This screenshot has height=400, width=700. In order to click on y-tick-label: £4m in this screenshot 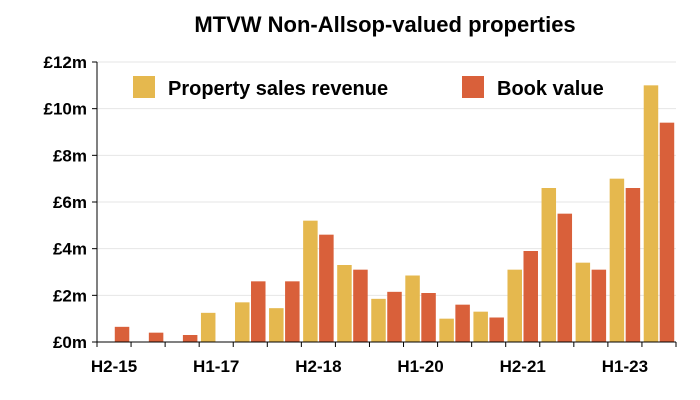, I will do `click(70, 249)`.